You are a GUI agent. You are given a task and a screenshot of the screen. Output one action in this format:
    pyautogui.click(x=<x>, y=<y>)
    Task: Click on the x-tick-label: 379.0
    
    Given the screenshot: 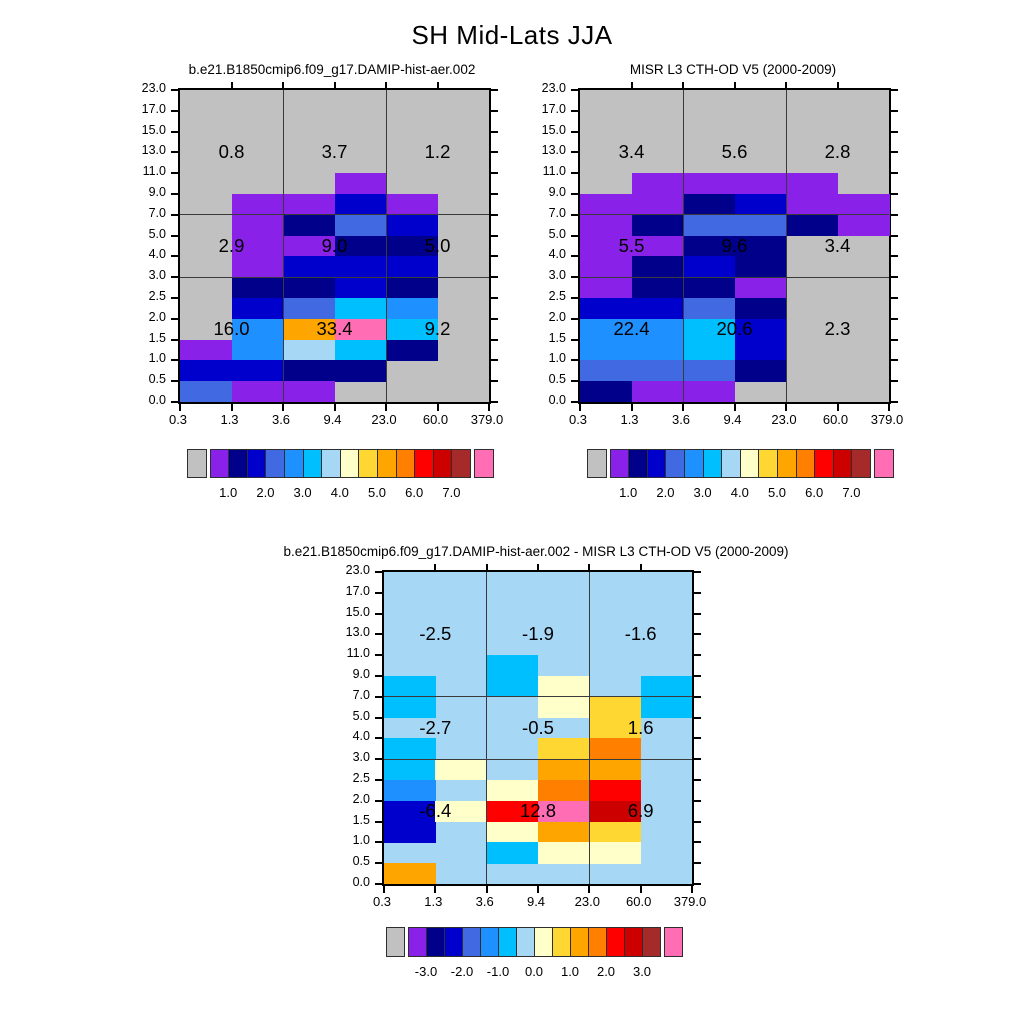 What is the action you would take?
    pyautogui.click(x=487, y=419)
    